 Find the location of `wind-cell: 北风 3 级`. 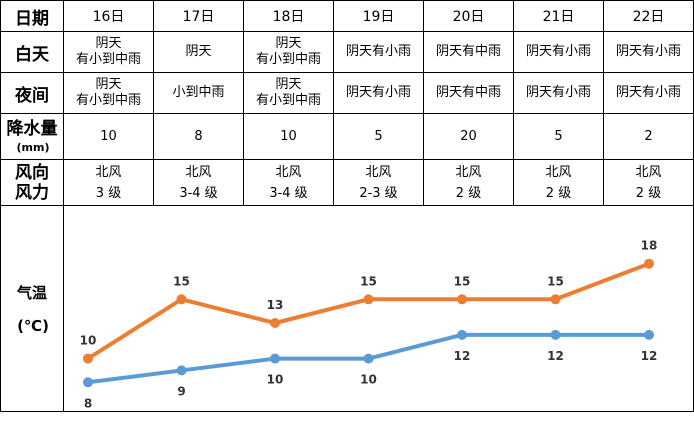

wind-cell: 北风 3 级 is located at coordinates (108, 182).